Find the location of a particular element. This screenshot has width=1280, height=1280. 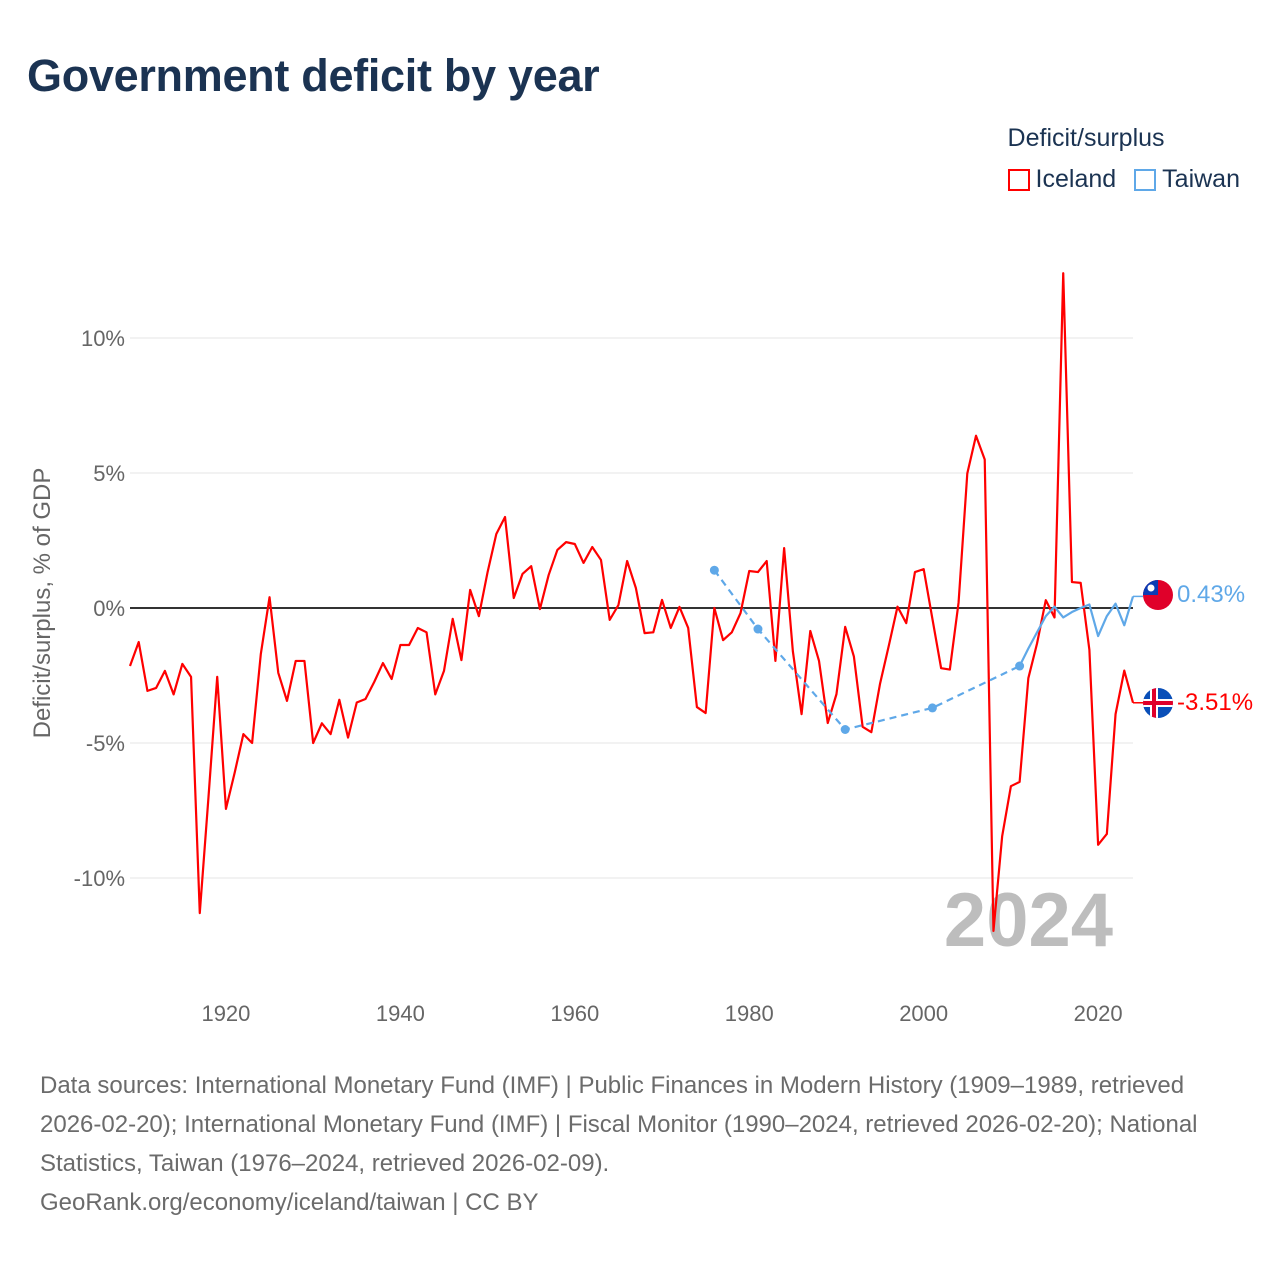

x-tick-label: 1940 is located at coordinates (400, 1013).